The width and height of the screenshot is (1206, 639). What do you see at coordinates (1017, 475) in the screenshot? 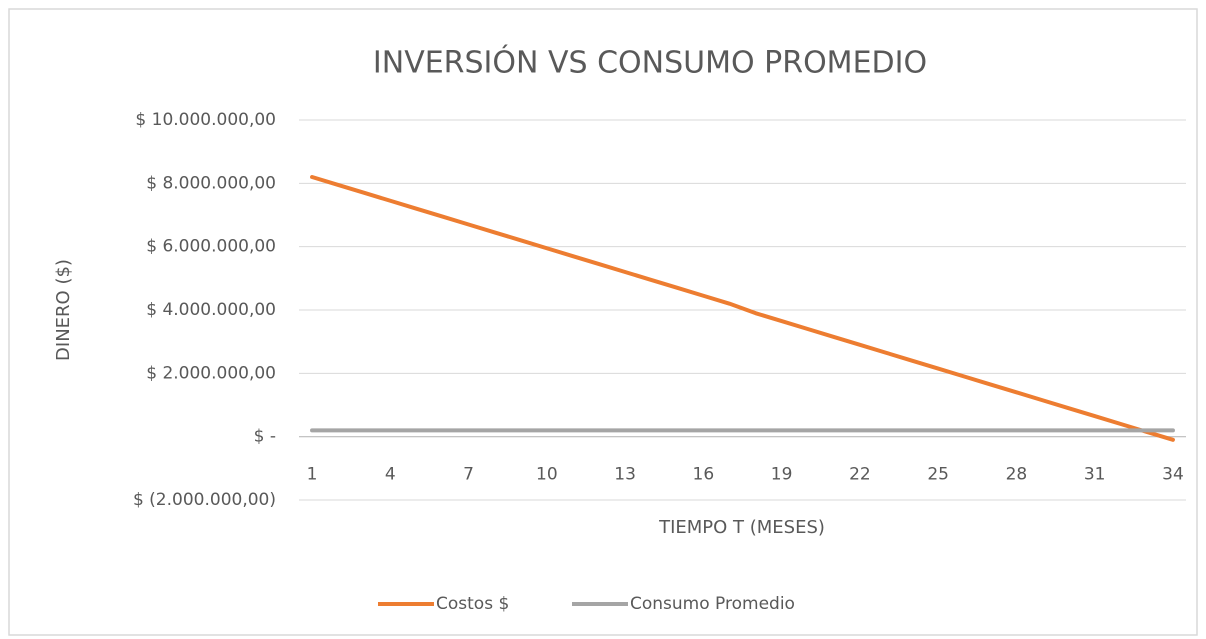
I see `x-tick-label: 28` at bounding box center [1017, 475].